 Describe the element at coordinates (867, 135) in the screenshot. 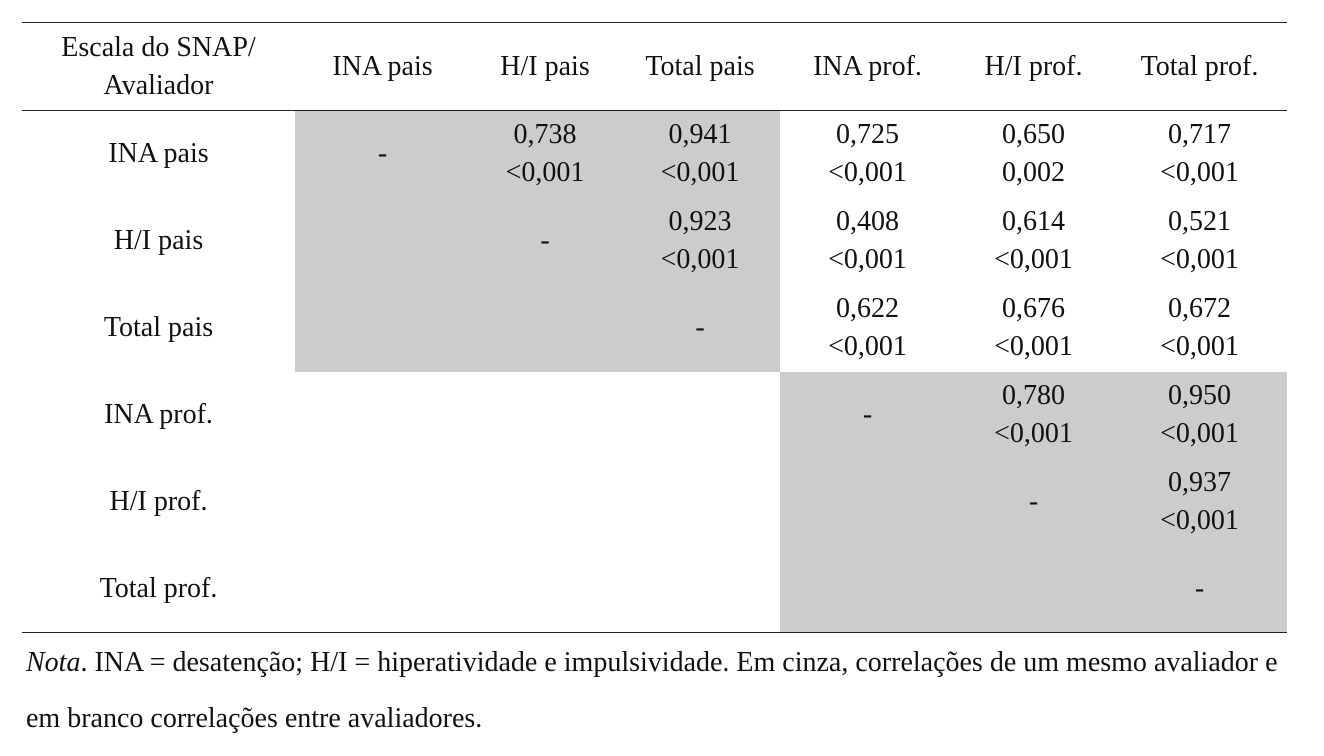

I see `correlation: 0,725` at that location.